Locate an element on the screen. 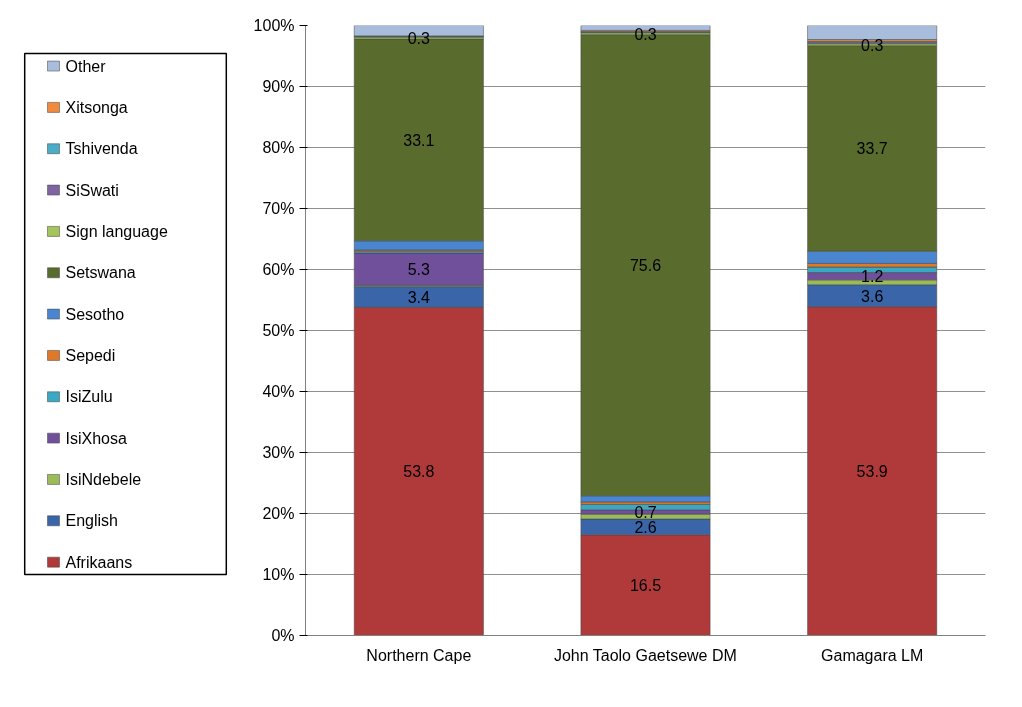 This screenshot has height=707, width=1022. y-tick-label: 100% is located at coordinates (274, 25).